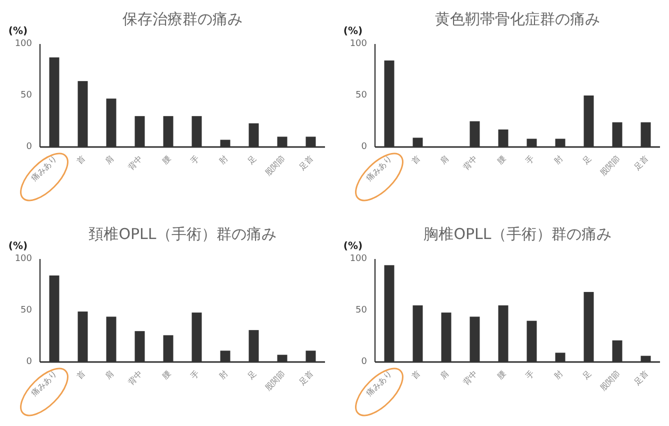 The height and width of the screenshot is (426, 669). Describe the element at coordinates (182, 19) in the screenshot. I see `chart-title: 保存治療群の痛み` at that location.